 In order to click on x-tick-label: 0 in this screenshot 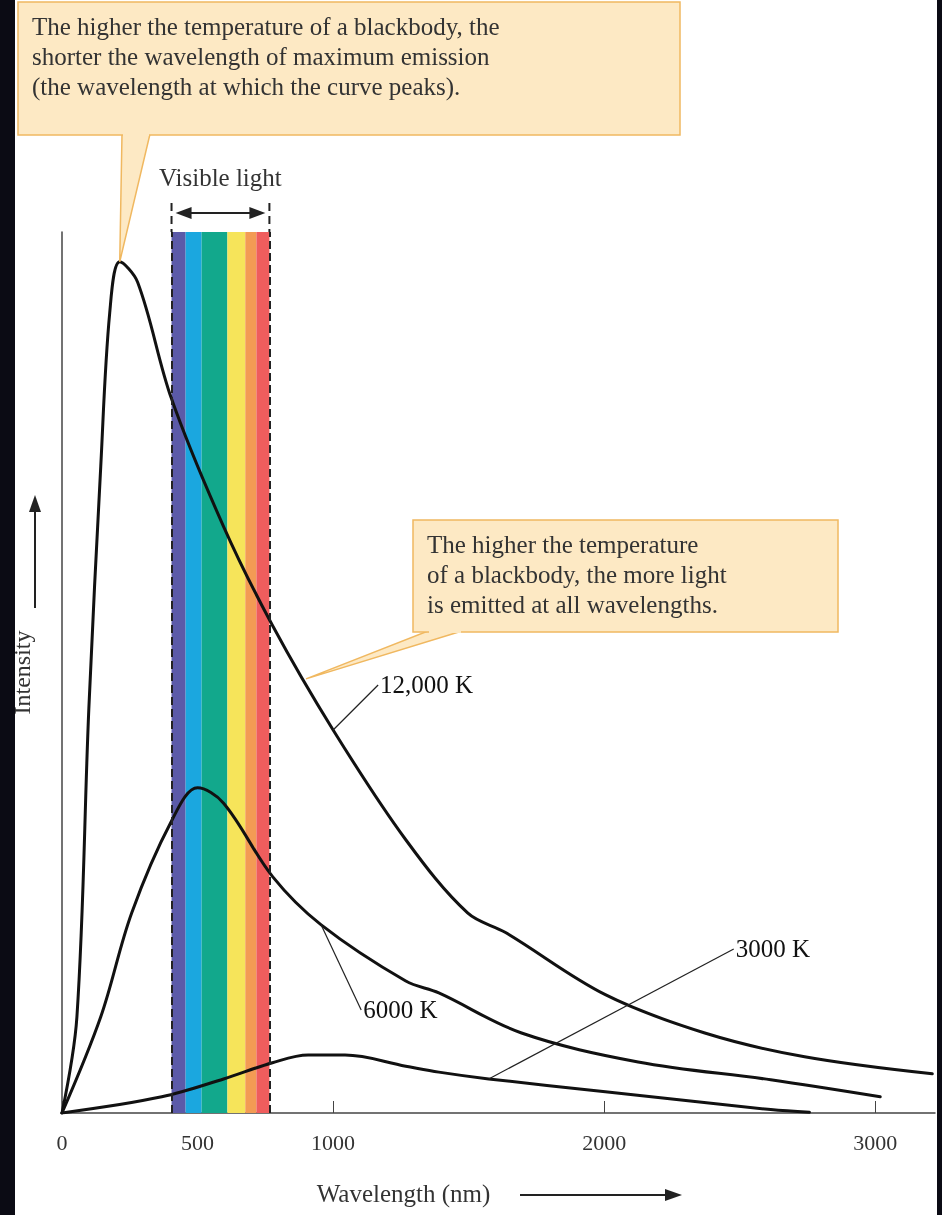, I will do `click(62, 1142)`.